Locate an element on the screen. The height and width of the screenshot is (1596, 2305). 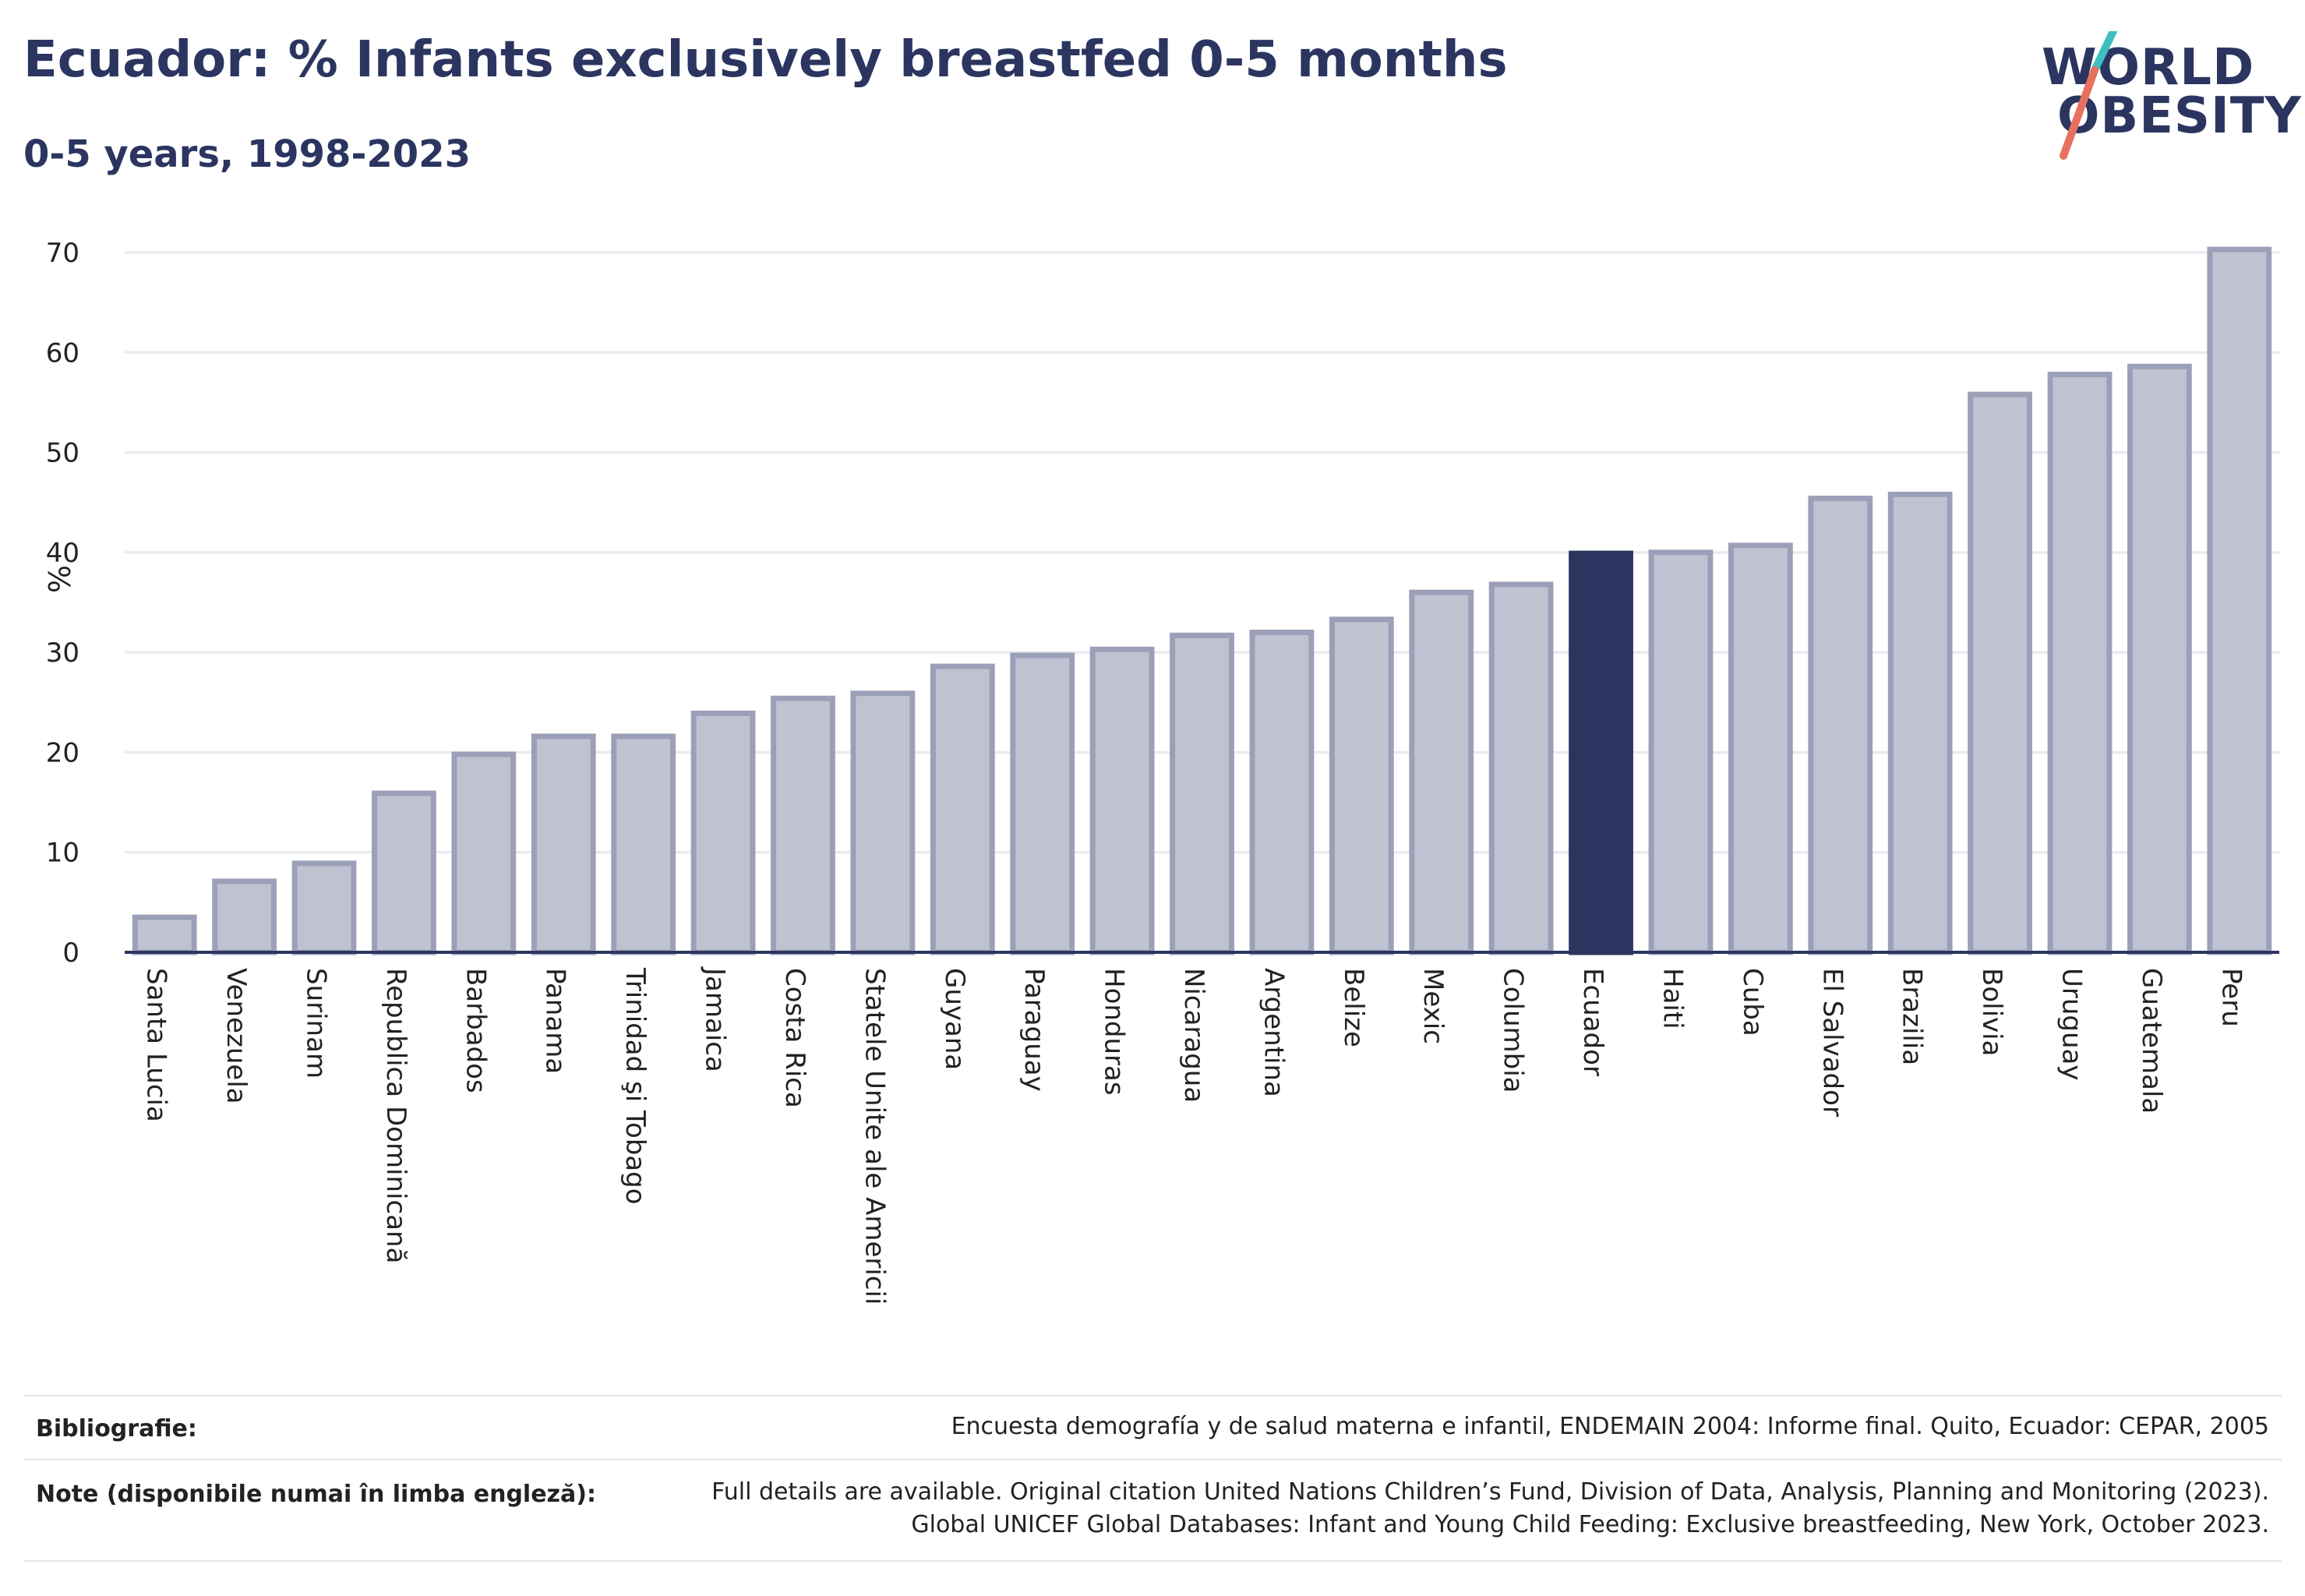
bar-el-salvador is located at coordinates (1841, 725).